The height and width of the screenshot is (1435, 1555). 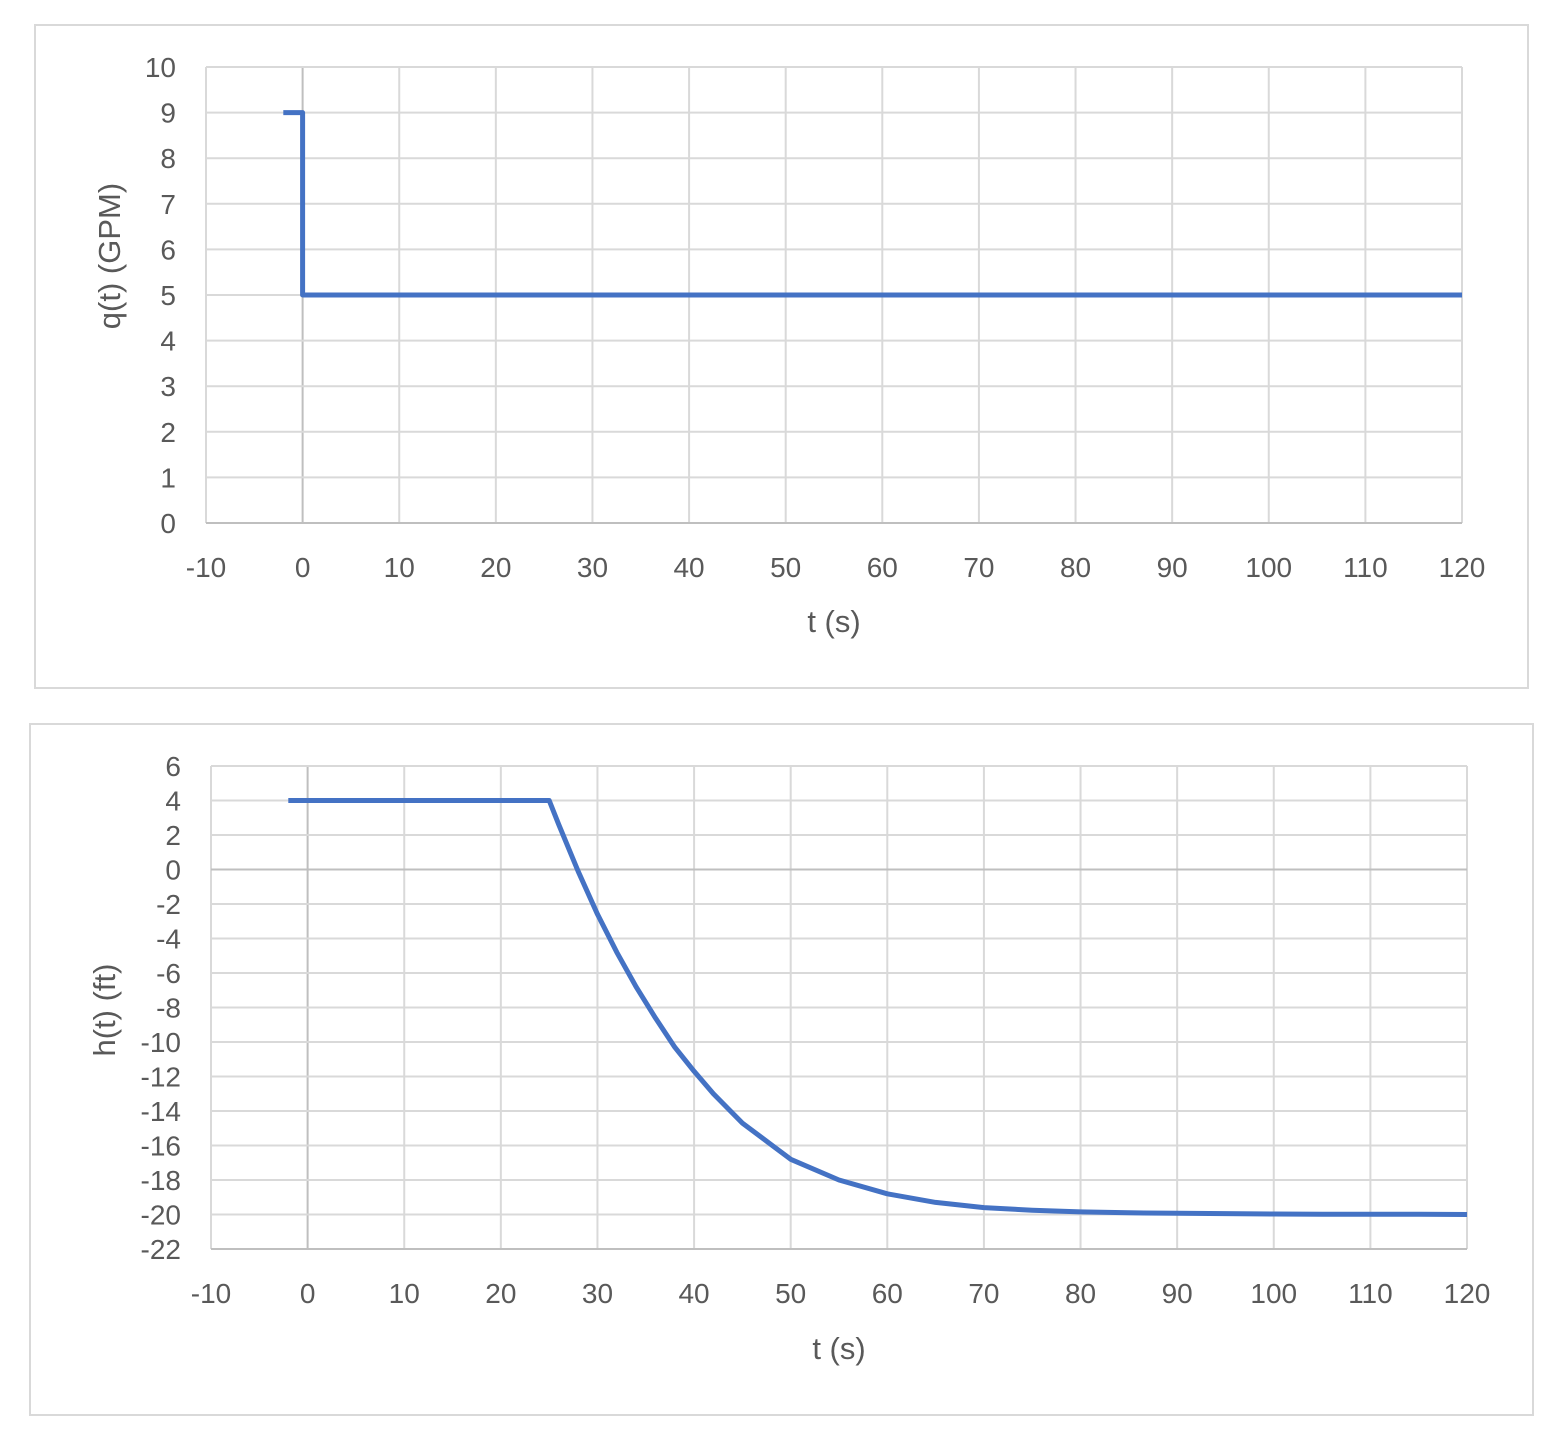 What do you see at coordinates (173, 870) in the screenshot?
I see `head-y-tick-label: 0` at bounding box center [173, 870].